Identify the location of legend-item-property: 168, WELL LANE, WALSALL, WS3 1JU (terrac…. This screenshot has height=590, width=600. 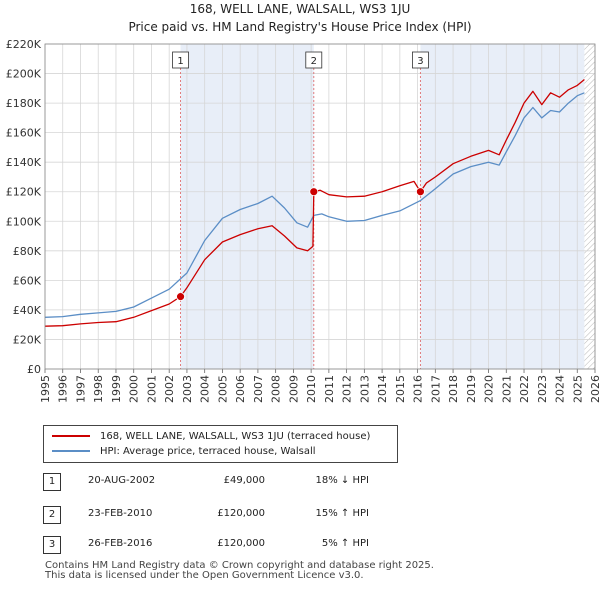
(211, 437).